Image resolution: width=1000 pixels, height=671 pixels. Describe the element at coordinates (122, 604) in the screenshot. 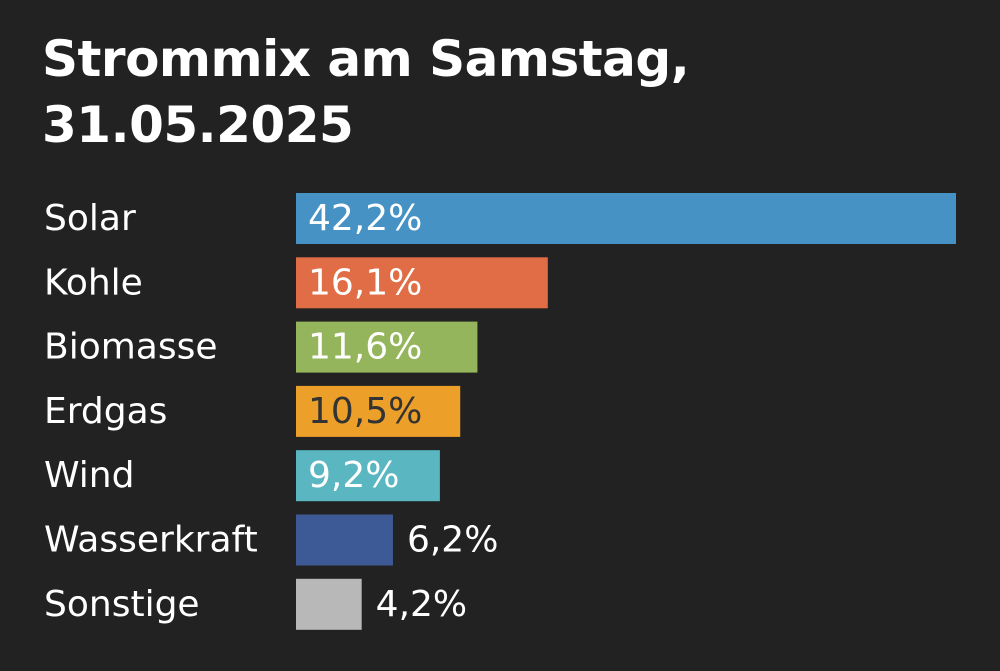

I see `category-label-sonstige: Sonstige` at that location.